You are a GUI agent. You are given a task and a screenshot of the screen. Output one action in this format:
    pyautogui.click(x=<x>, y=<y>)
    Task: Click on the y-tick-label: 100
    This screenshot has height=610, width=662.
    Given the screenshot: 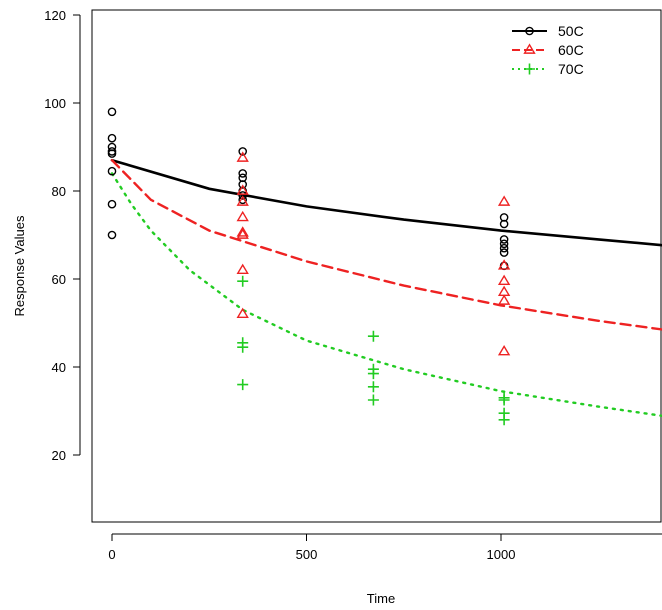 What is the action you would take?
    pyautogui.click(x=55, y=103)
    